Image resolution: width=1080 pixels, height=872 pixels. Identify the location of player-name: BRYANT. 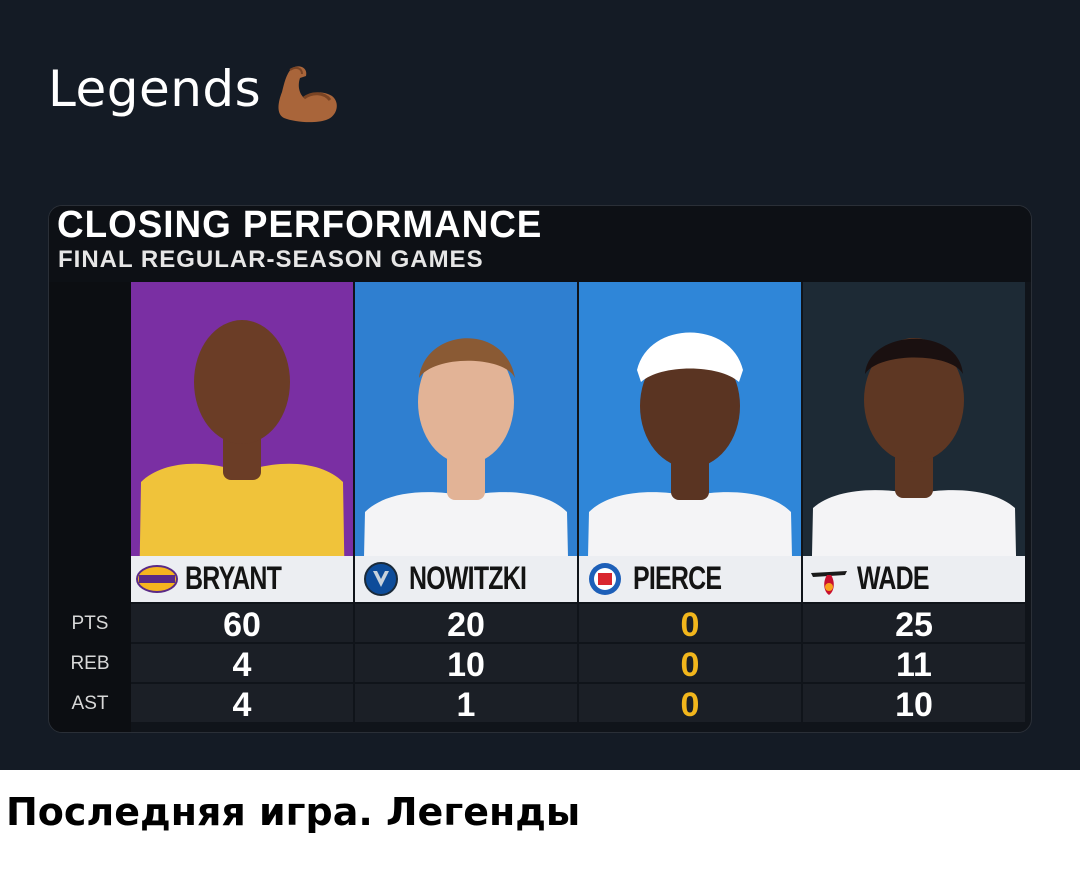
(233, 578).